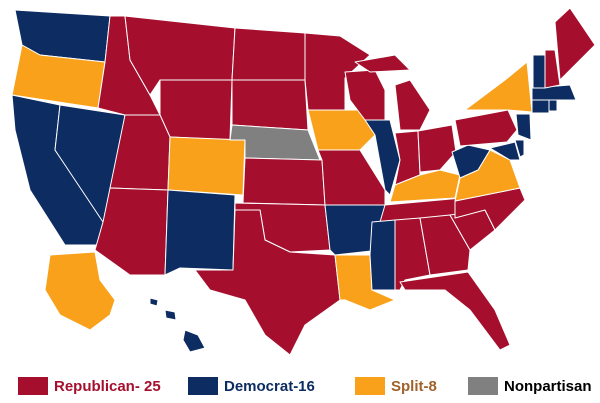 The height and width of the screenshot is (403, 600). I want to click on state-de, so click(519, 148).